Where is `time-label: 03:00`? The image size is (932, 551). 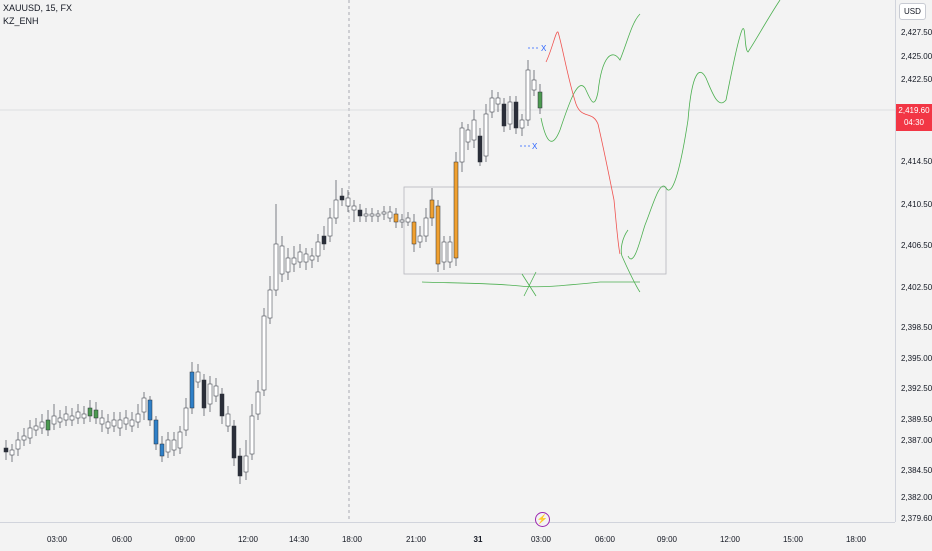 time-label: 03:00 is located at coordinates (57, 539).